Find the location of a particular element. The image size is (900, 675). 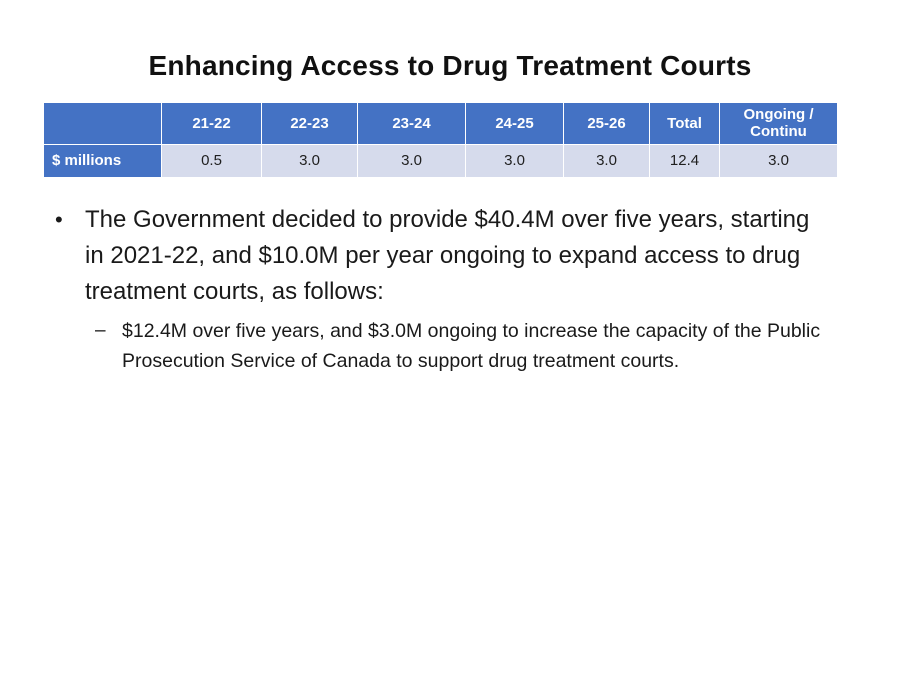

value-21-22: 0.5 is located at coordinates (211, 160).